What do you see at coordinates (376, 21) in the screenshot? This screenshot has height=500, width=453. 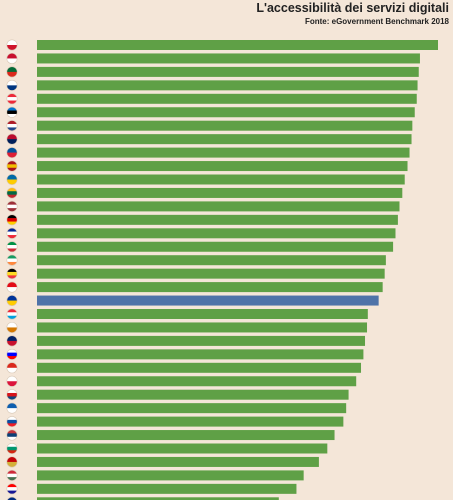 I see `chart-subtitle: Fonte: eGovernment Benchmark 2018` at bounding box center [376, 21].